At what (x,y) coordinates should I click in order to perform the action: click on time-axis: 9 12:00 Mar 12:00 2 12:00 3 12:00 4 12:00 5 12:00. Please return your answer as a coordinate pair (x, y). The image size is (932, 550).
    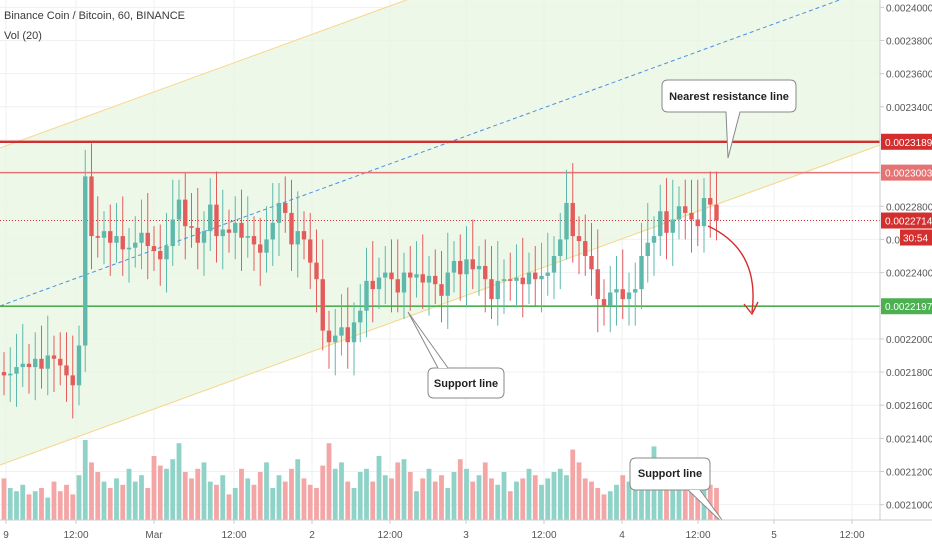
    Looking at the image, I should click on (466, 534).